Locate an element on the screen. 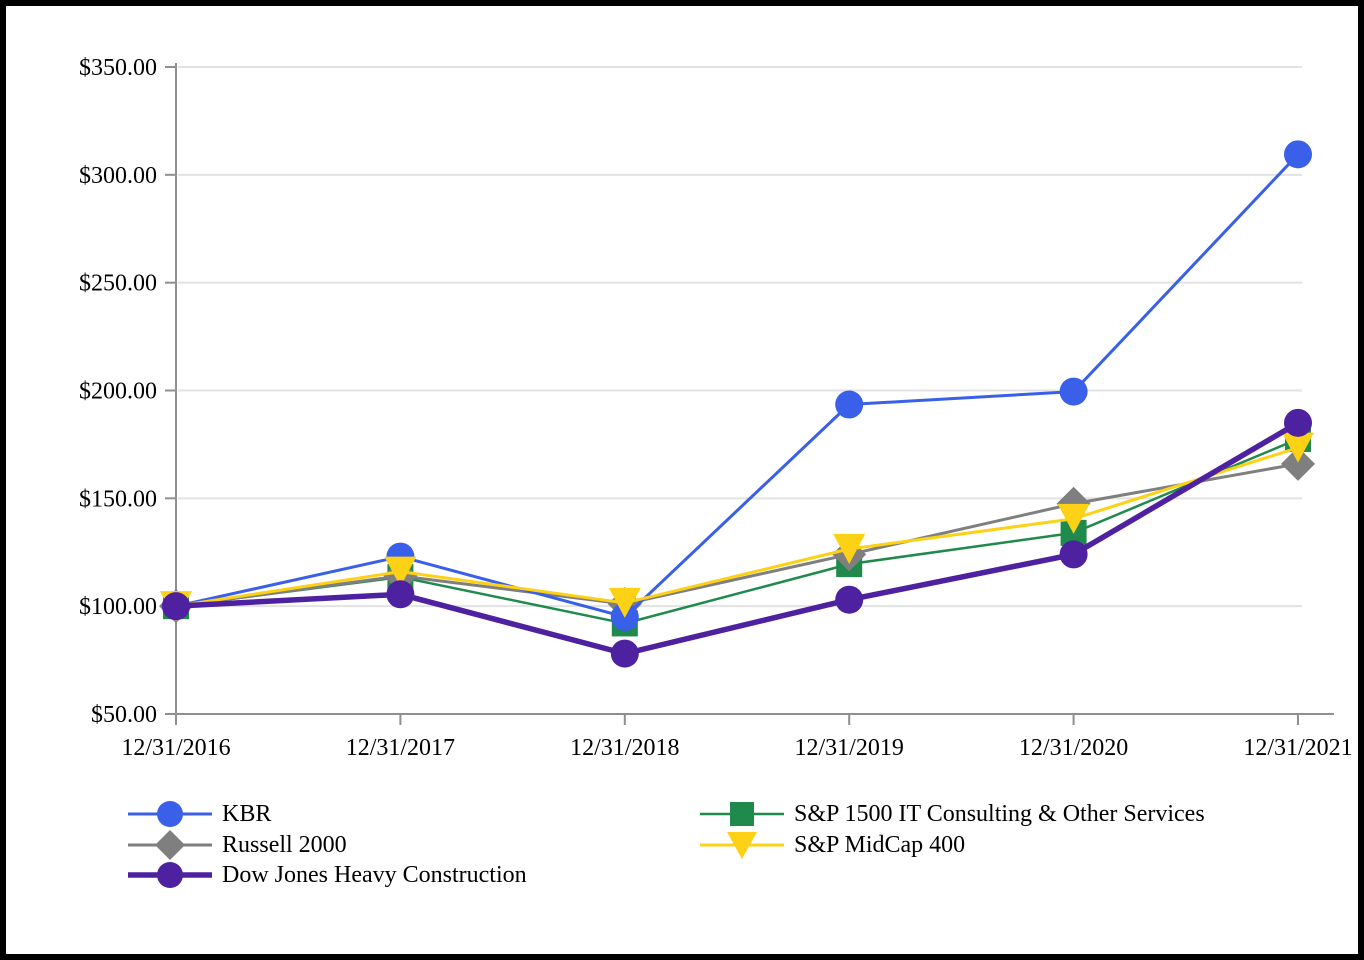 The height and width of the screenshot is (960, 1364). sp-1500-it-consulting-legend-shape is located at coordinates (742, 814).